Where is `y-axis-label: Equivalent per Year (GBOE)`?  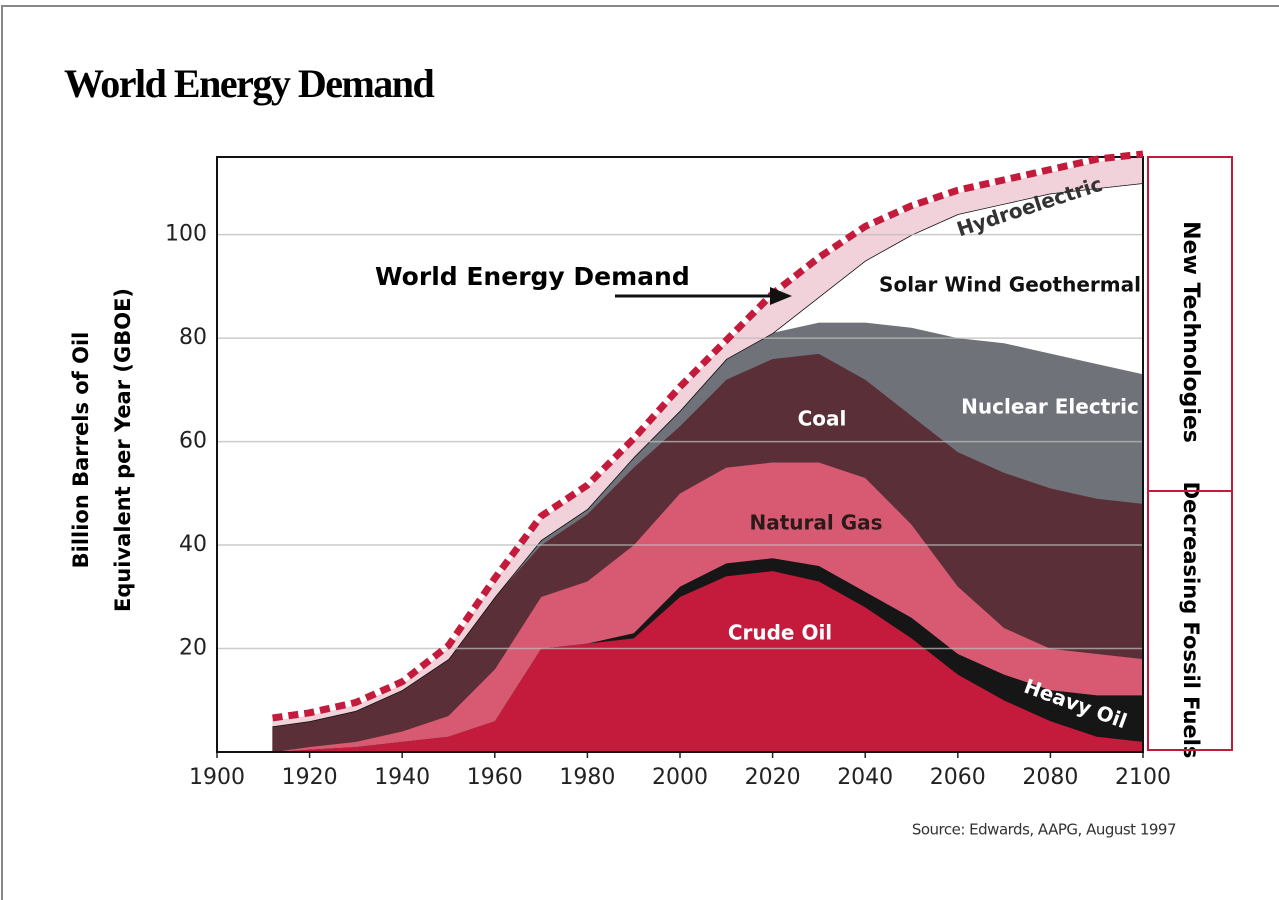
y-axis-label: Equivalent per Year (GBOE) is located at coordinates (123, 450).